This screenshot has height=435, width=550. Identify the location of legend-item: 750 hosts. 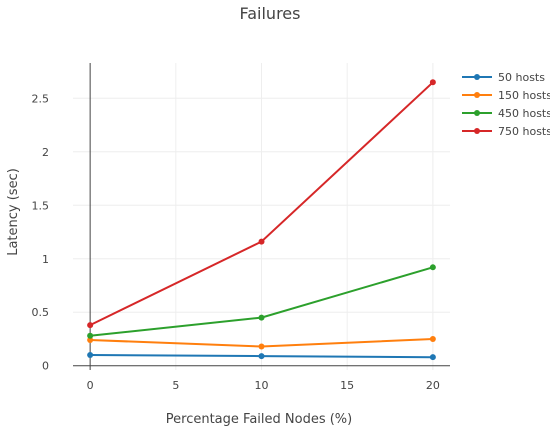
(506, 131).